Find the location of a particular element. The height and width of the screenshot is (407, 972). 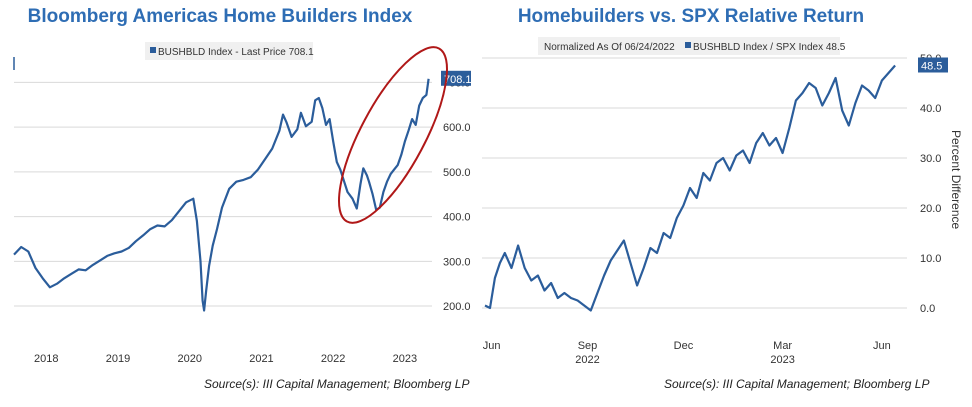

left-legend-label: BUSHBLD Index - Last Price 708.1 is located at coordinates (236, 52).